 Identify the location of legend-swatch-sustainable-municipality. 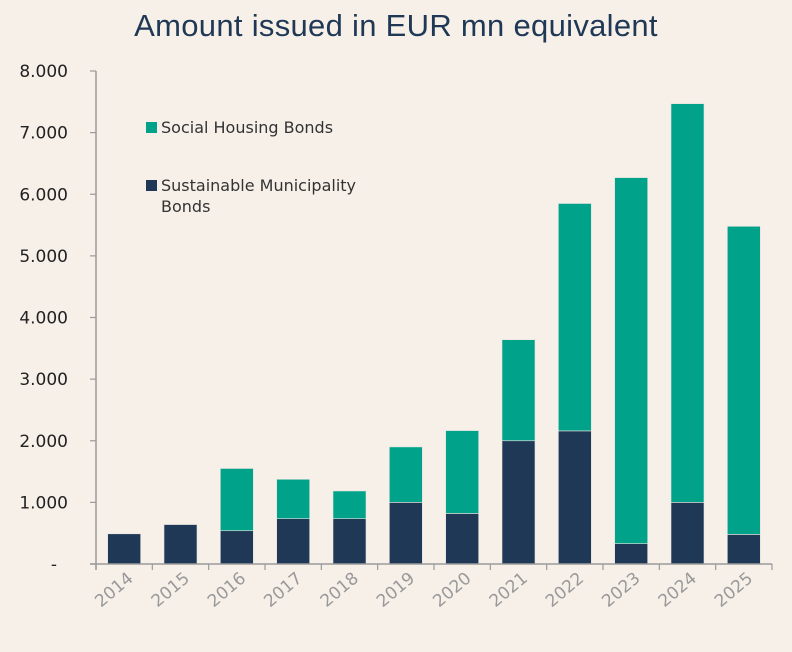
(151, 185).